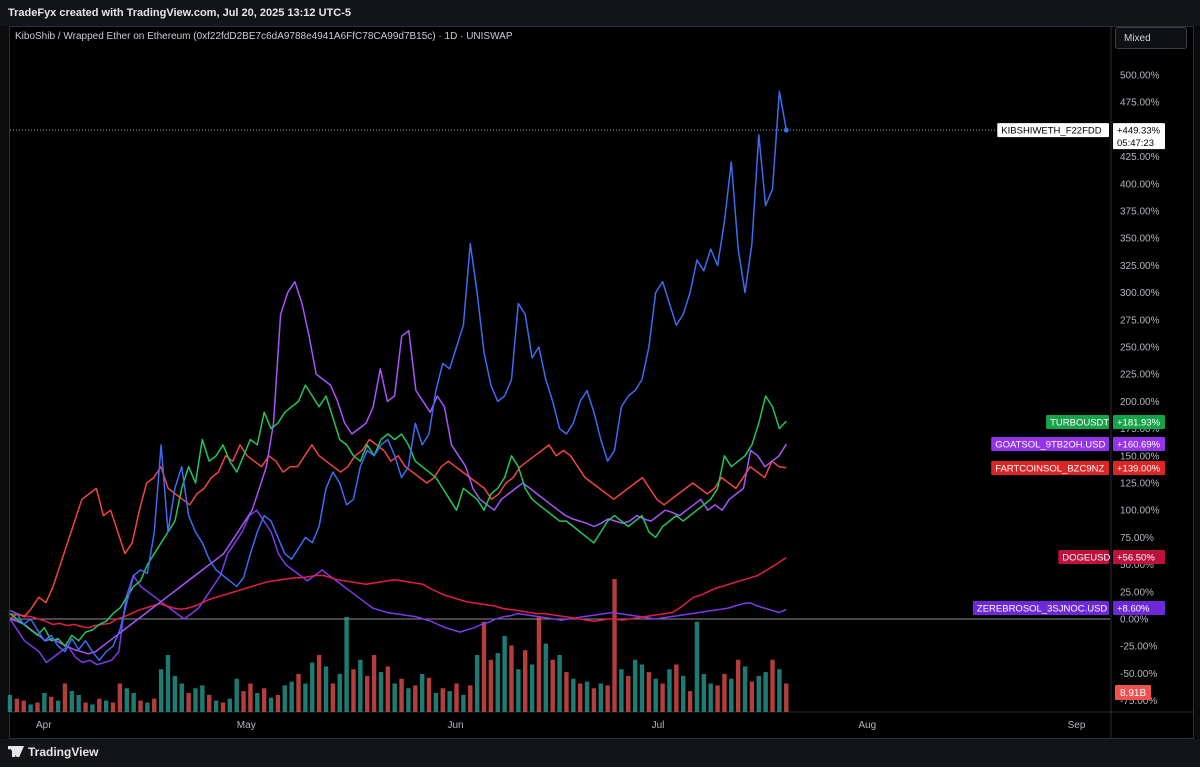 Image resolution: width=1200 pixels, height=767 pixels. Describe the element at coordinates (44, 725) in the screenshot. I see `x-tick-label: Apr` at that location.